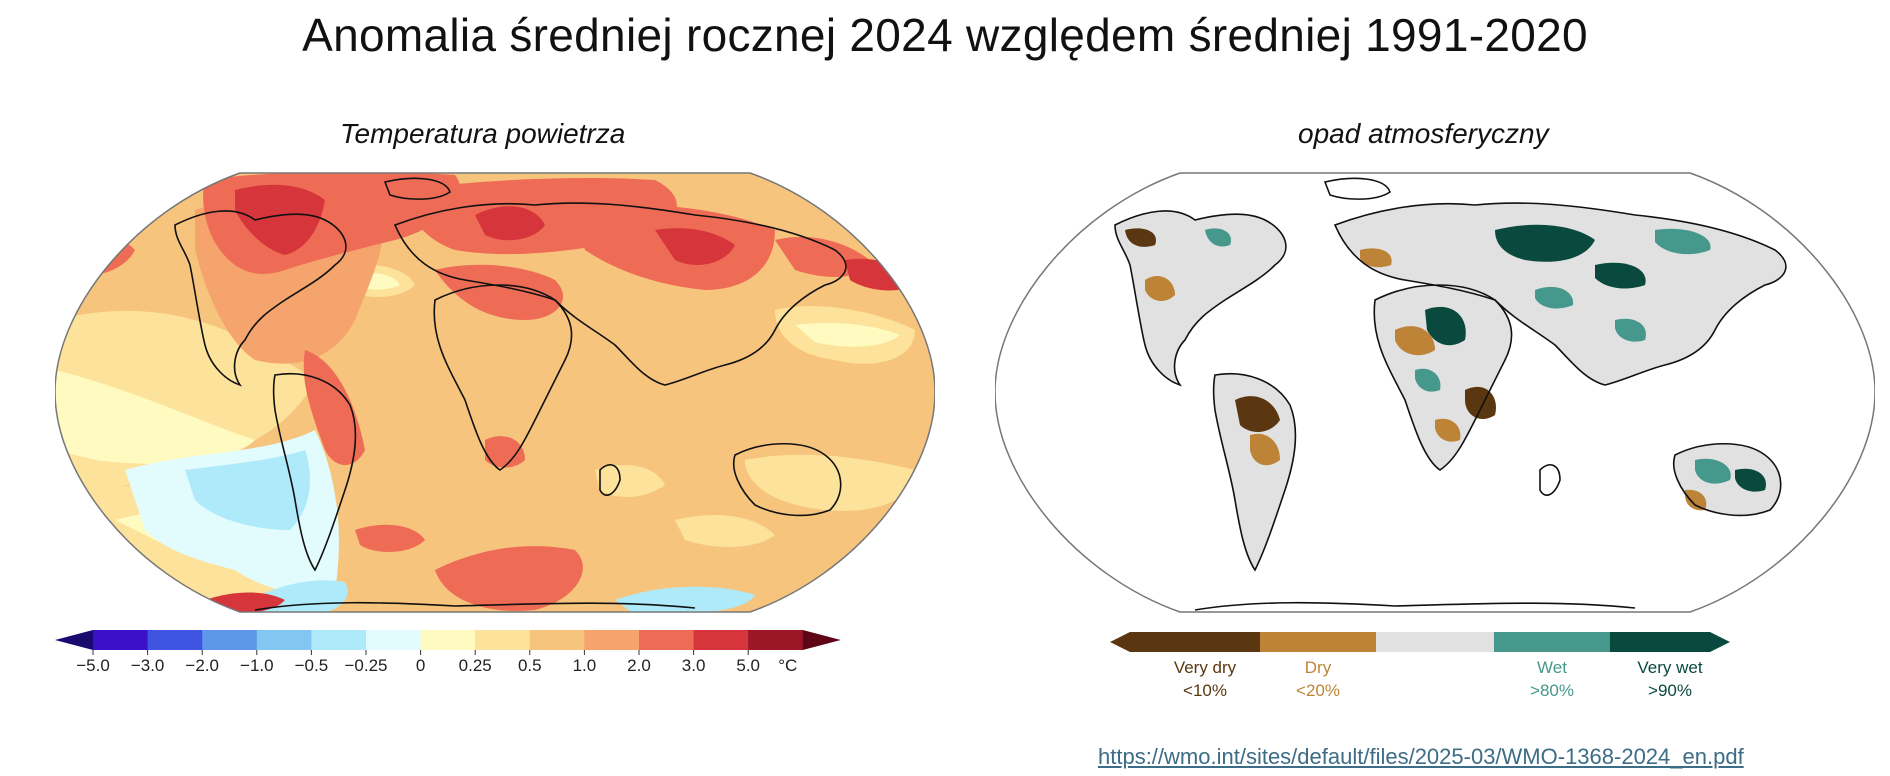  Describe the element at coordinates (74, 640) in the screenshot. I see `colorbar-min-extension` at that location.